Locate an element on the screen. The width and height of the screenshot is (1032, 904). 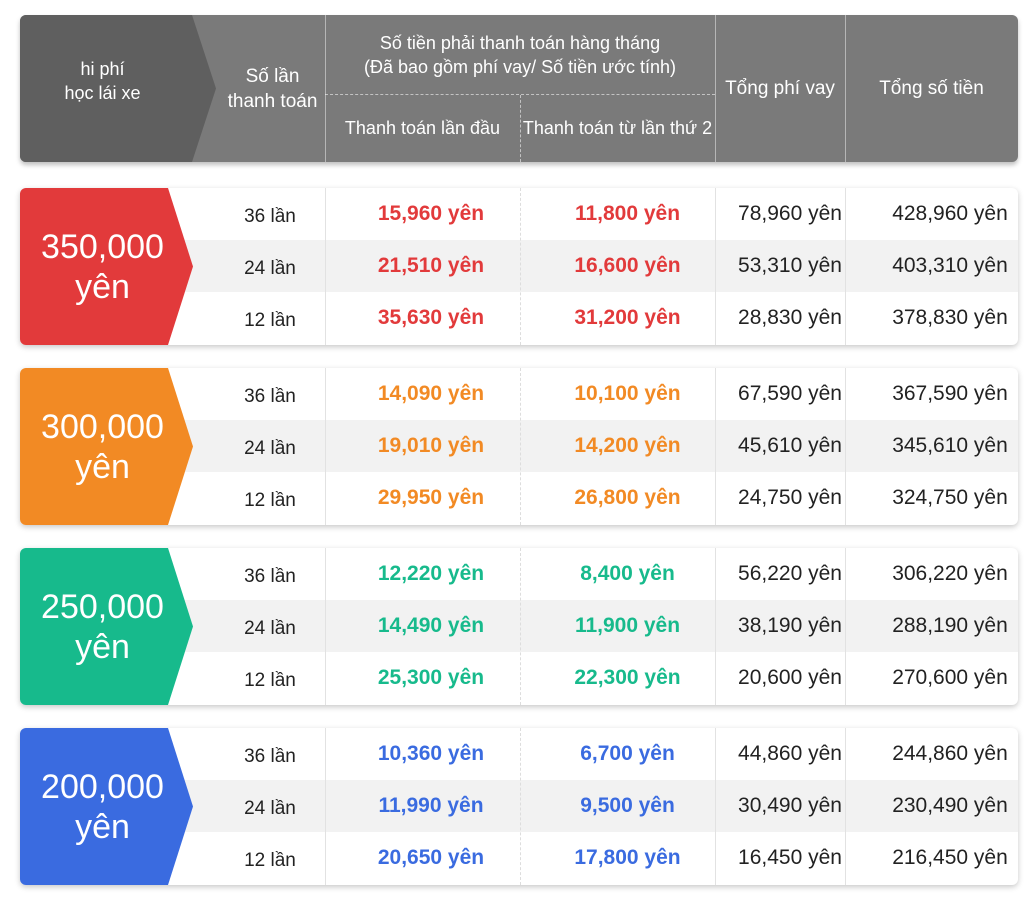
first-payment: 20,650 yên is located at coordinates (431, 857).